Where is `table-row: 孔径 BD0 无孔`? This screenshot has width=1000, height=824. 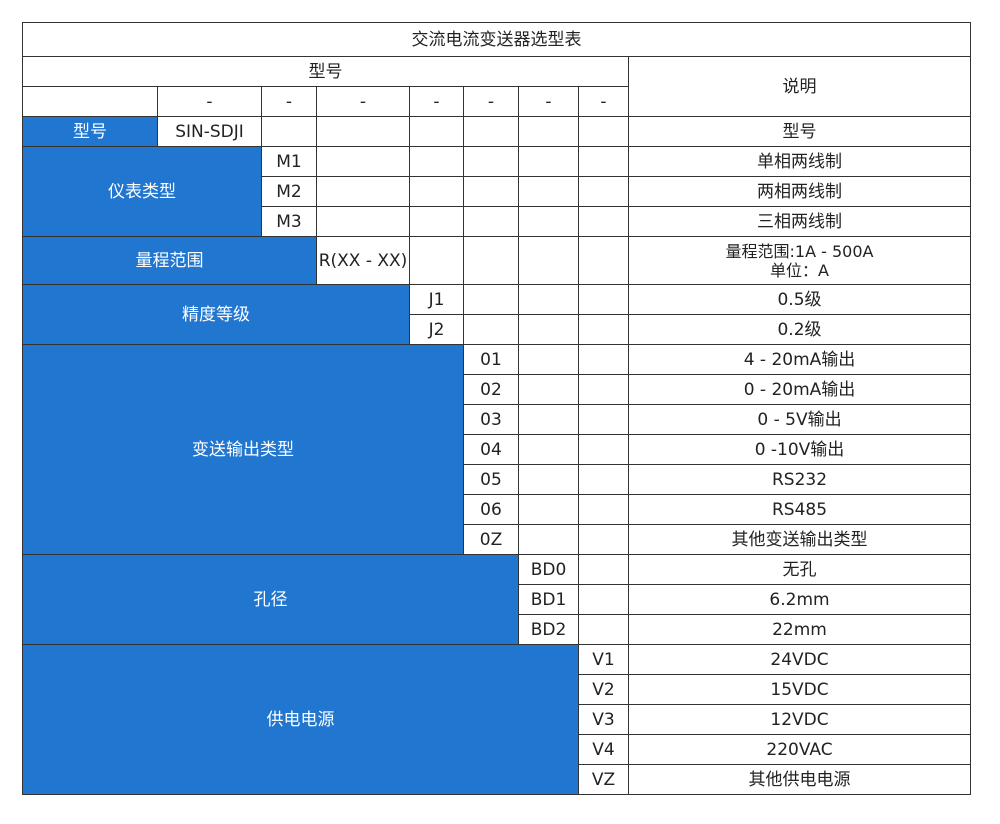
table-row: 孔径 BD0 无孔 is located at coordinates (496, 599).